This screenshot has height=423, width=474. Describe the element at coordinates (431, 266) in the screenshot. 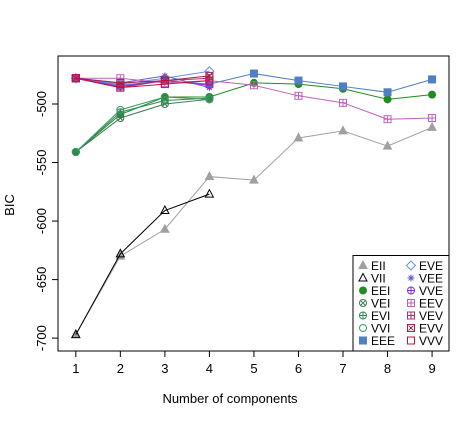

I see `legend-label: EVE` at that location.